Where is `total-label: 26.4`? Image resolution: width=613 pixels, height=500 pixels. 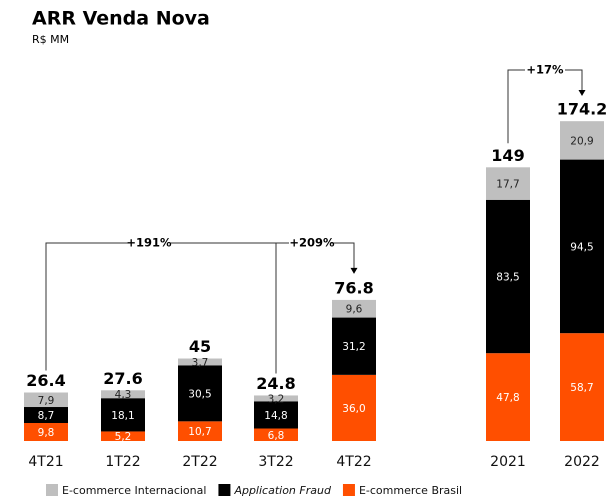
total-label: 26.4 is located at coordinates (45, 380).